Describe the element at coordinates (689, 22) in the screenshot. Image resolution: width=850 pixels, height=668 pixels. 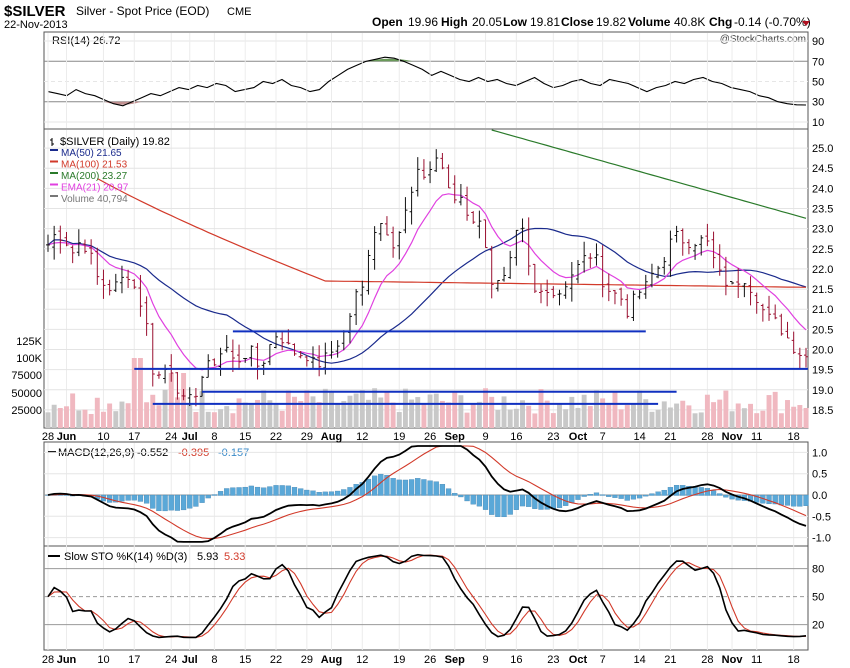
I see `volume-value: 40.8K` at that location.